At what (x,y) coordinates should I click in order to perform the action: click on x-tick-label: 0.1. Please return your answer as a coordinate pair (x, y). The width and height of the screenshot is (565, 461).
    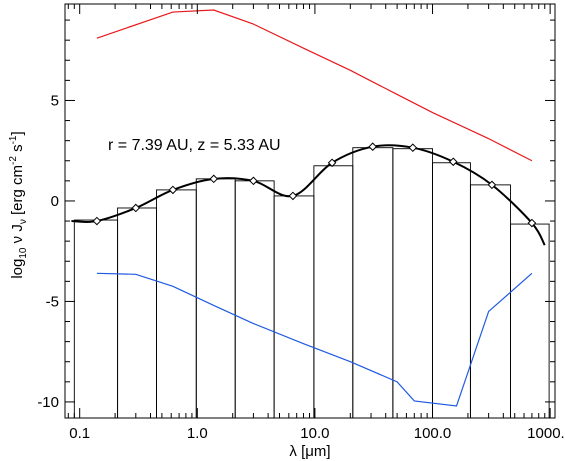
    Looking at the image, I should click on (79, 433).